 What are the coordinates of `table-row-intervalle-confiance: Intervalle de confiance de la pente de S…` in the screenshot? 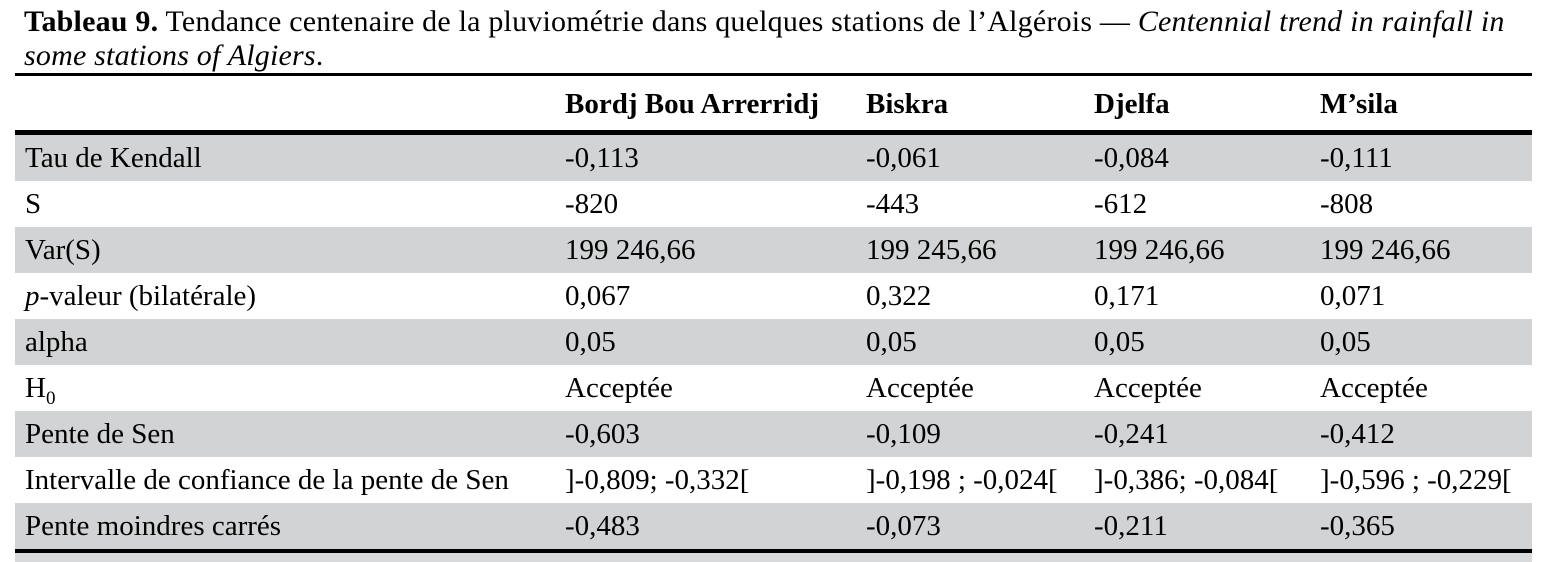 It's located at (773, 480).